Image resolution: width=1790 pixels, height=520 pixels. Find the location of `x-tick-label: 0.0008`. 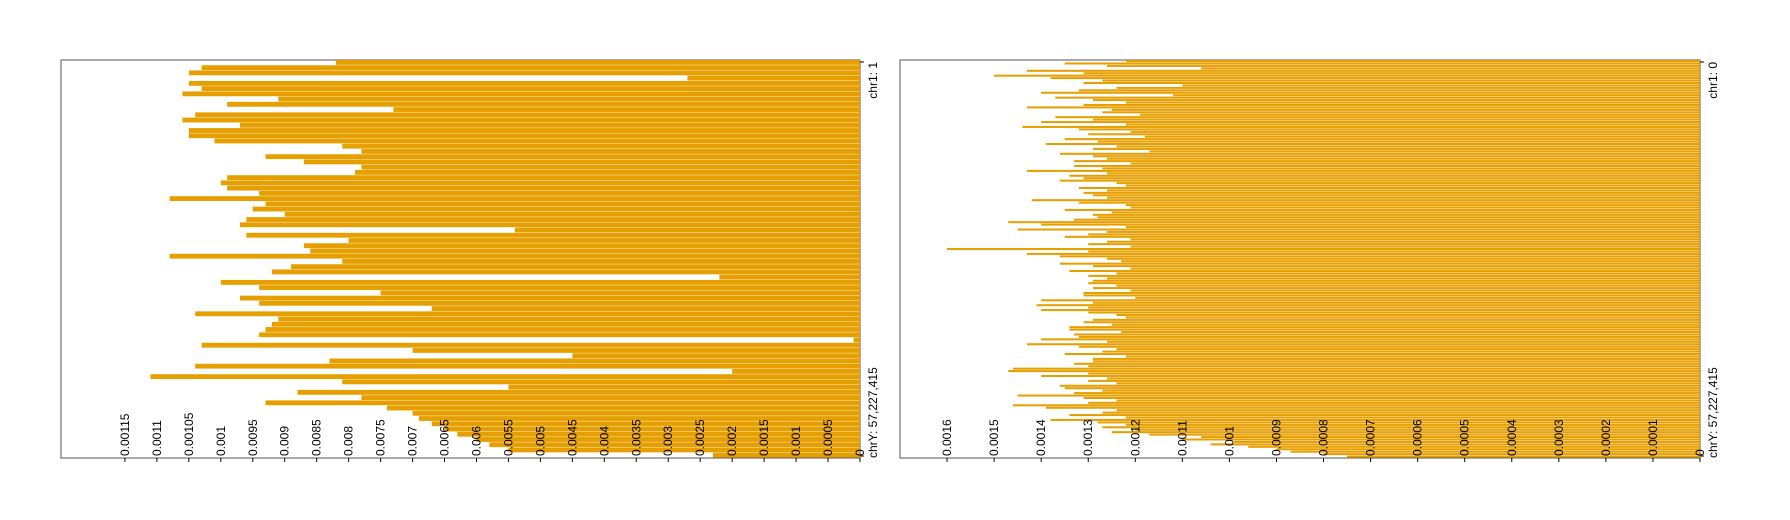

x-tick-label: 0.0008 is located at coordinates (1324, 437).